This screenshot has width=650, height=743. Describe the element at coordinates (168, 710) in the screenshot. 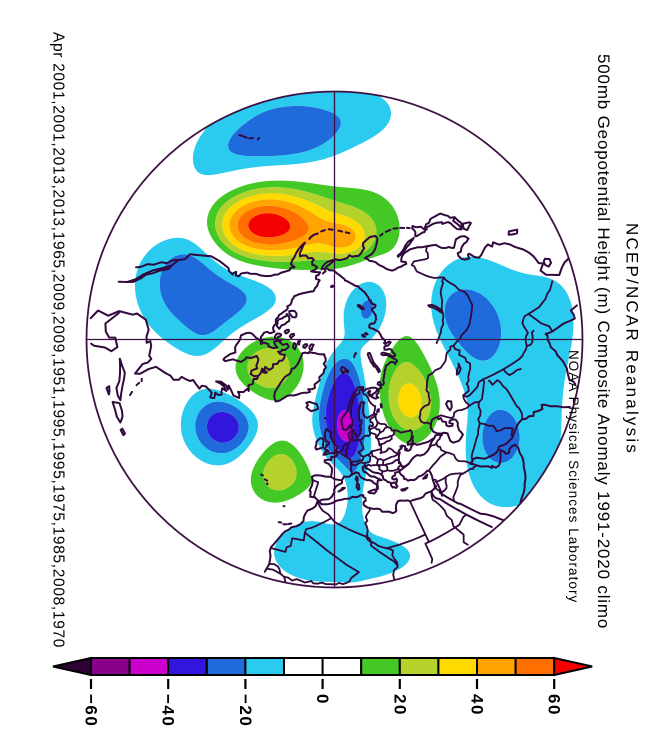

I see `svg-text: −40` at that location.